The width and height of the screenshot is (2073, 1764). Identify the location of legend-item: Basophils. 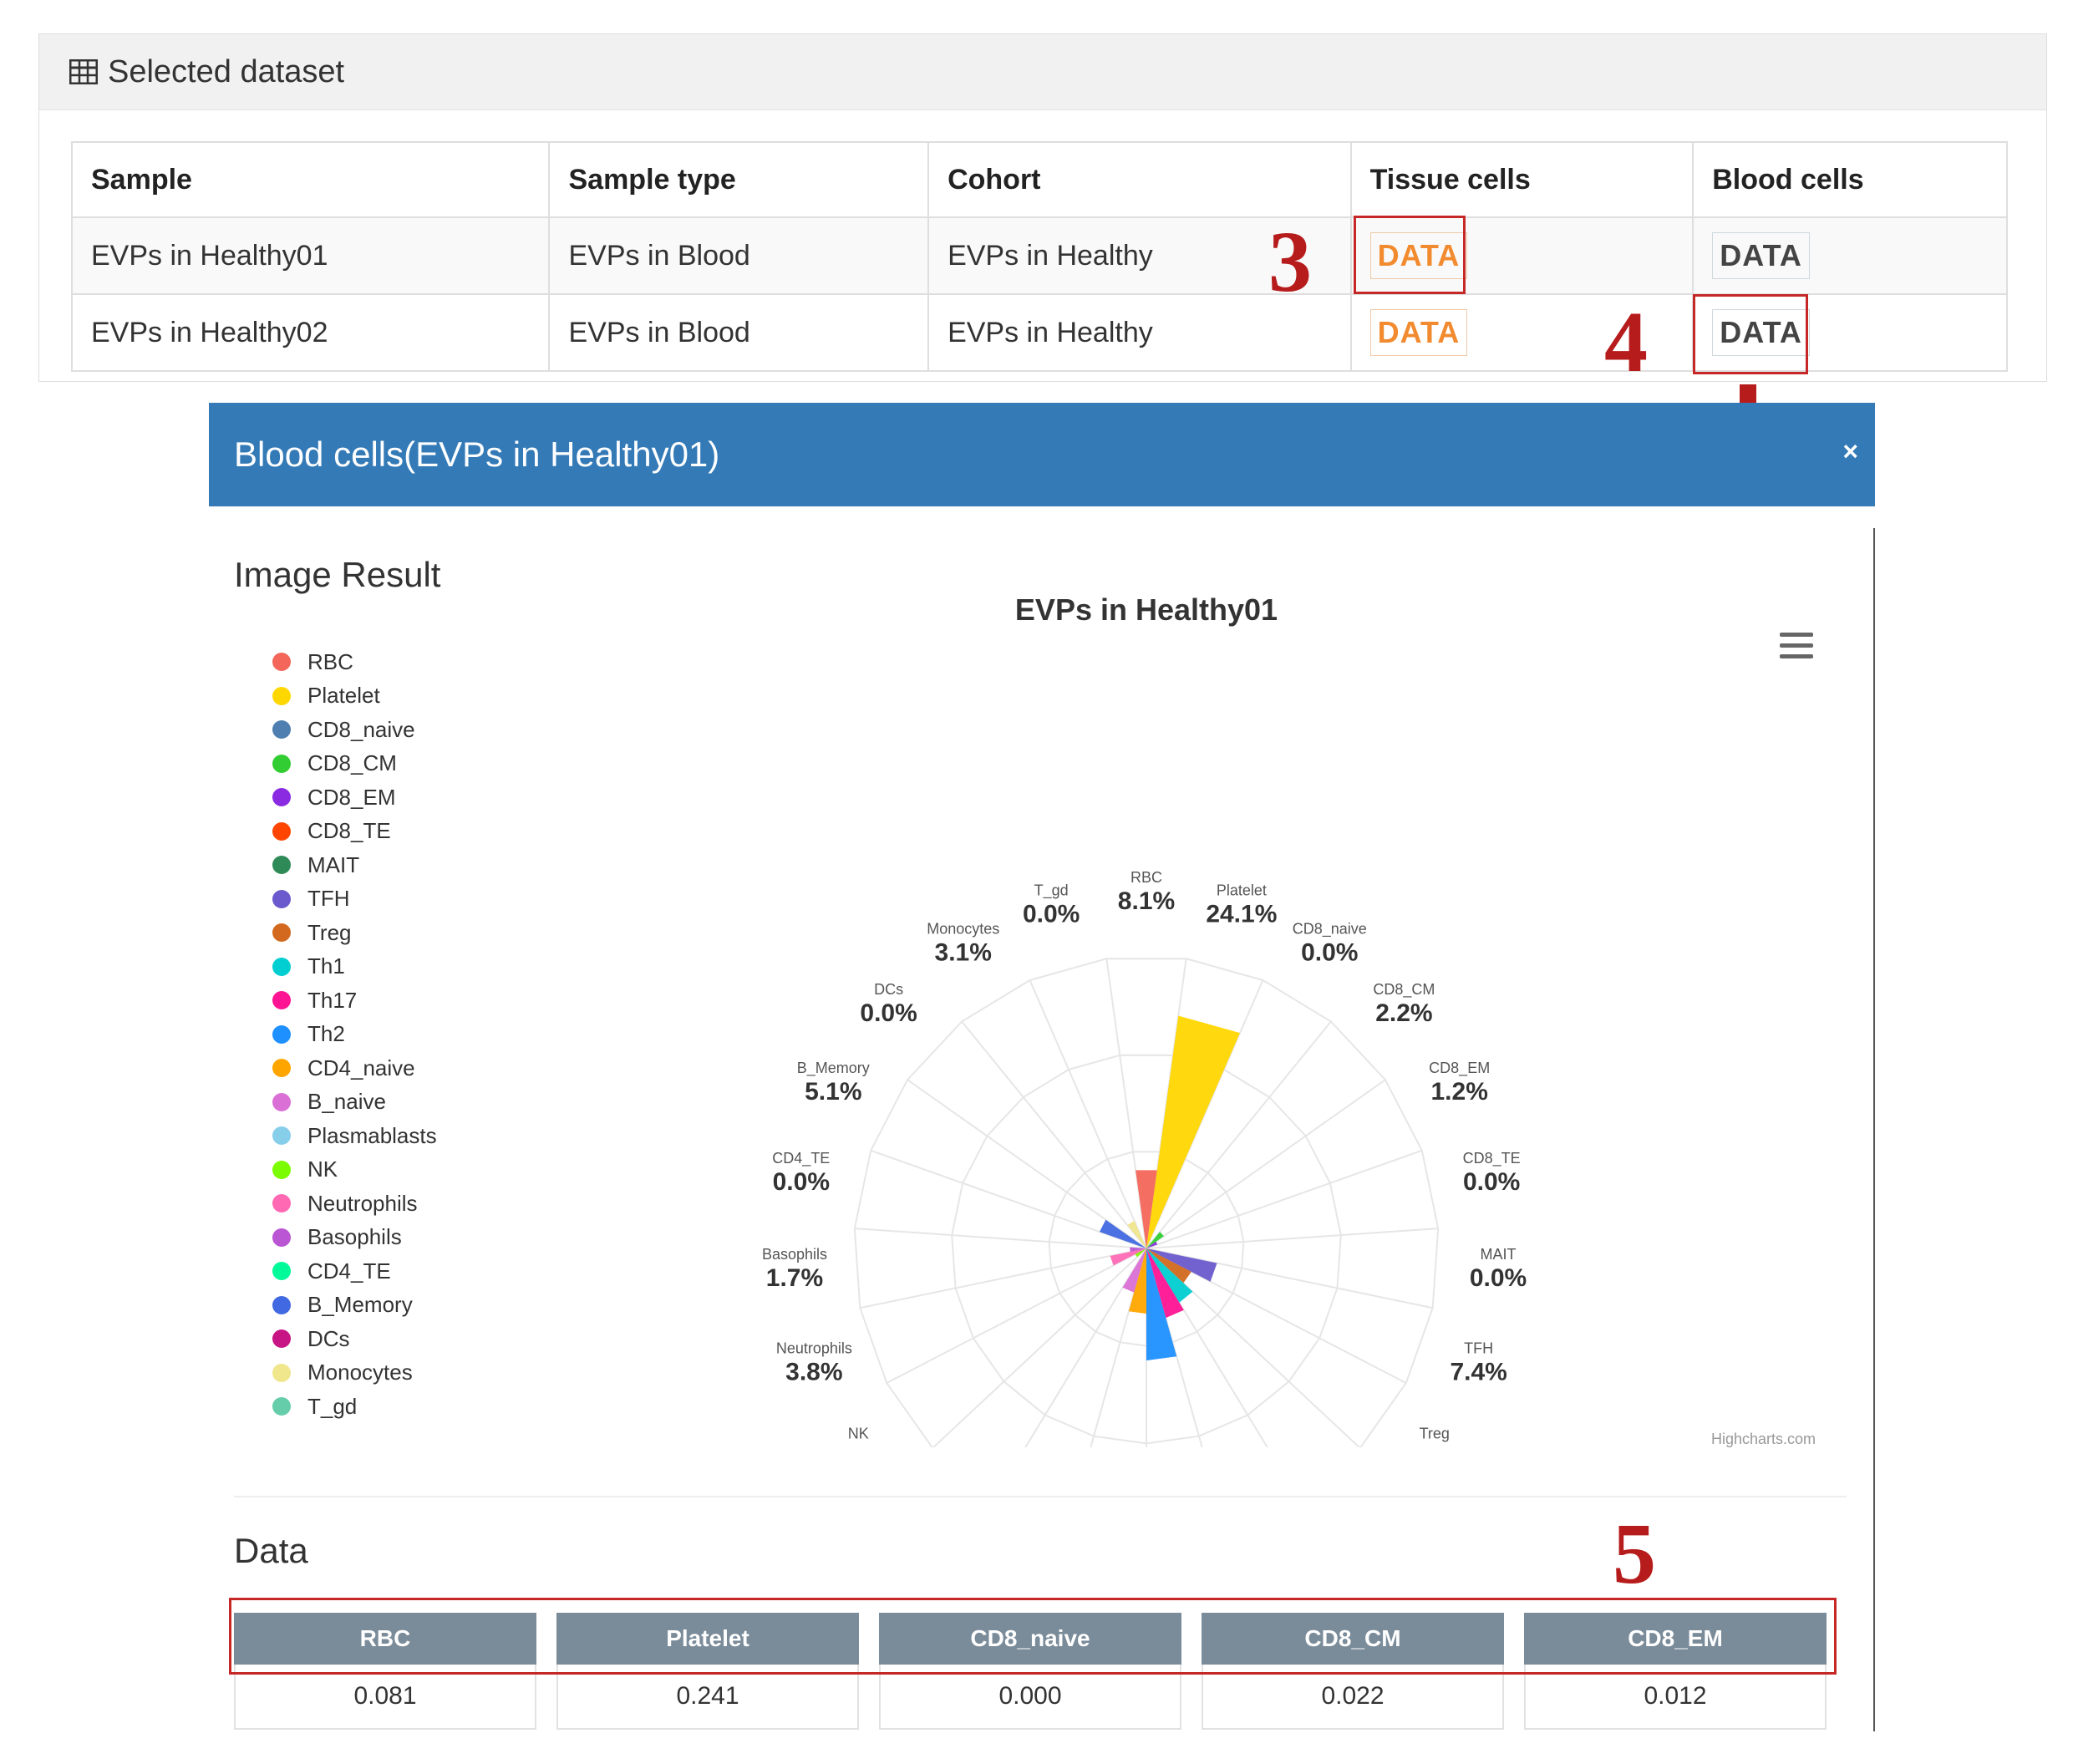
(354, 1238).